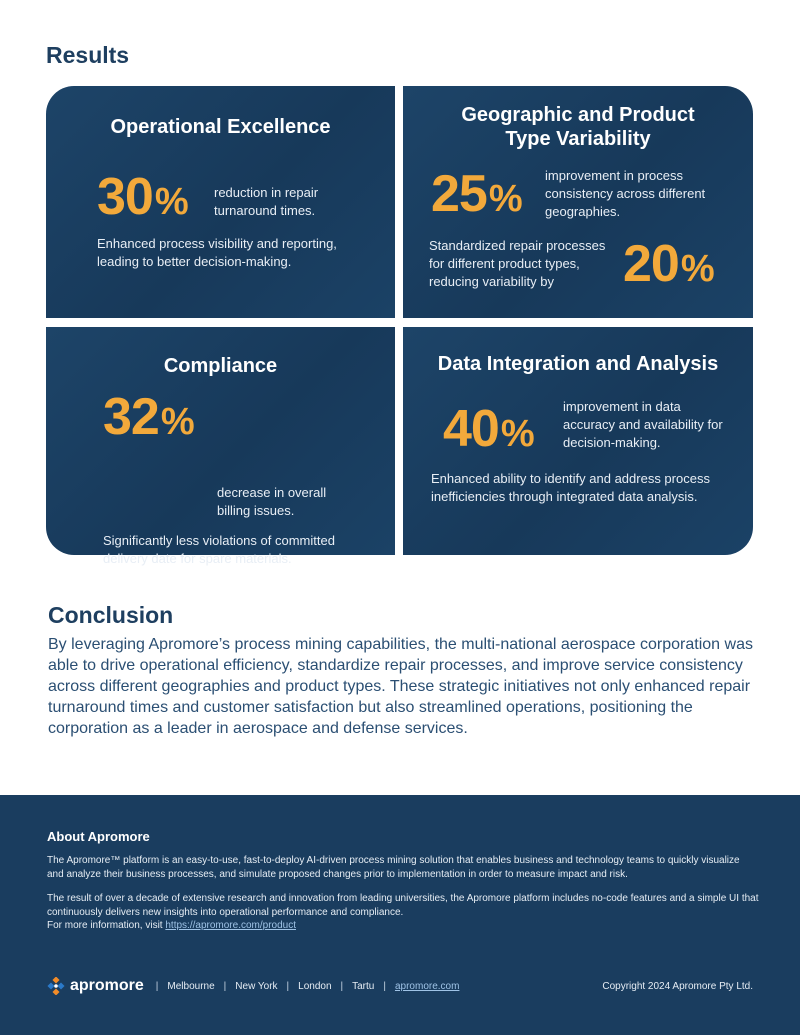 This screenshot has width=800, height=1035. I want to click on results-title: Results, so click(88, 55).